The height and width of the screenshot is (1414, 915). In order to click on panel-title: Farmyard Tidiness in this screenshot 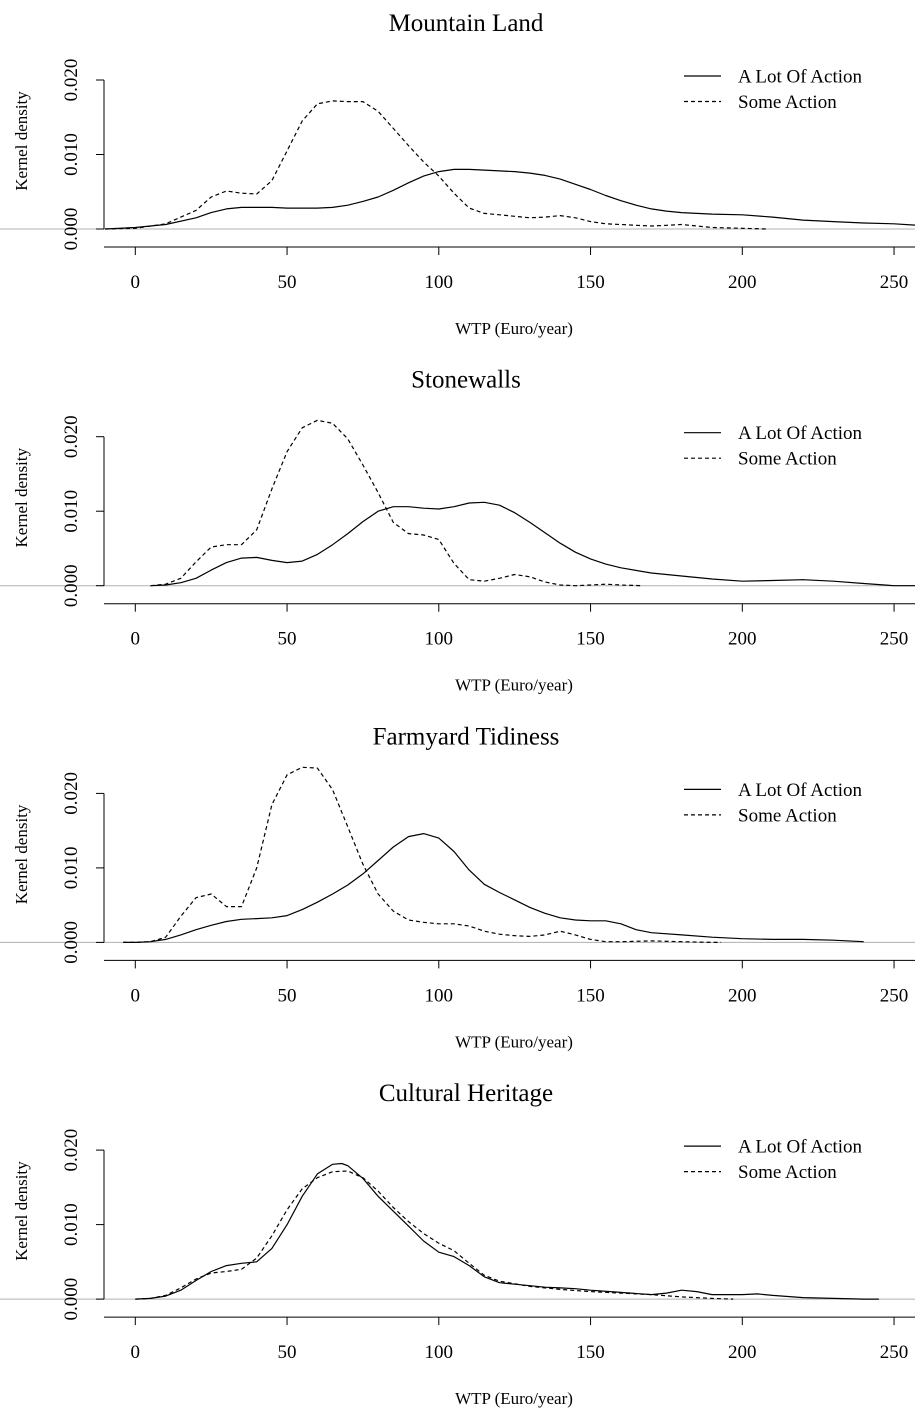, I will do `click(466, 736)`.